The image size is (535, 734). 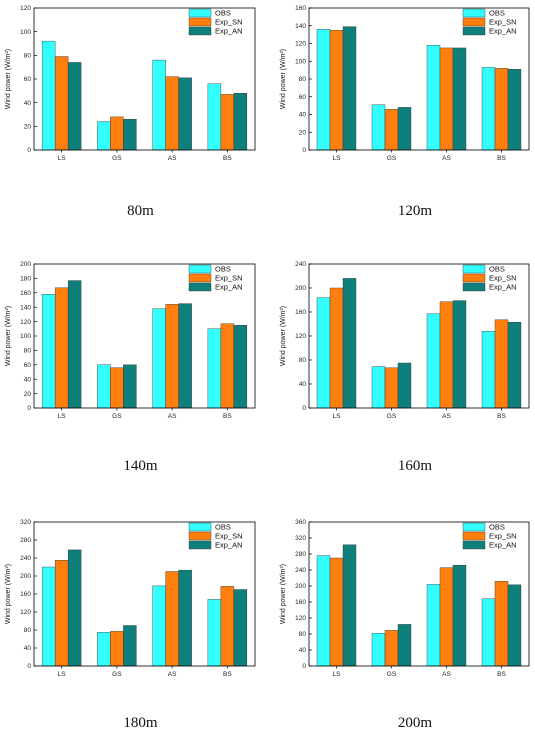 What do you see at coordinates (104, 649) in the screenshot?
I see `bar-obs-gs` at bounding box center [104, 649].